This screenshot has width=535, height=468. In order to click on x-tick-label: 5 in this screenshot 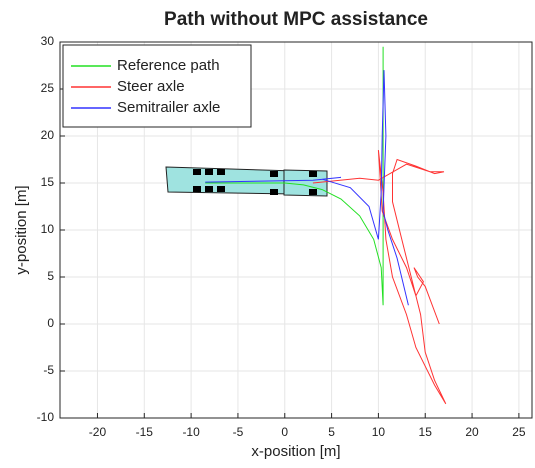, I will do `click(331, 432)`.